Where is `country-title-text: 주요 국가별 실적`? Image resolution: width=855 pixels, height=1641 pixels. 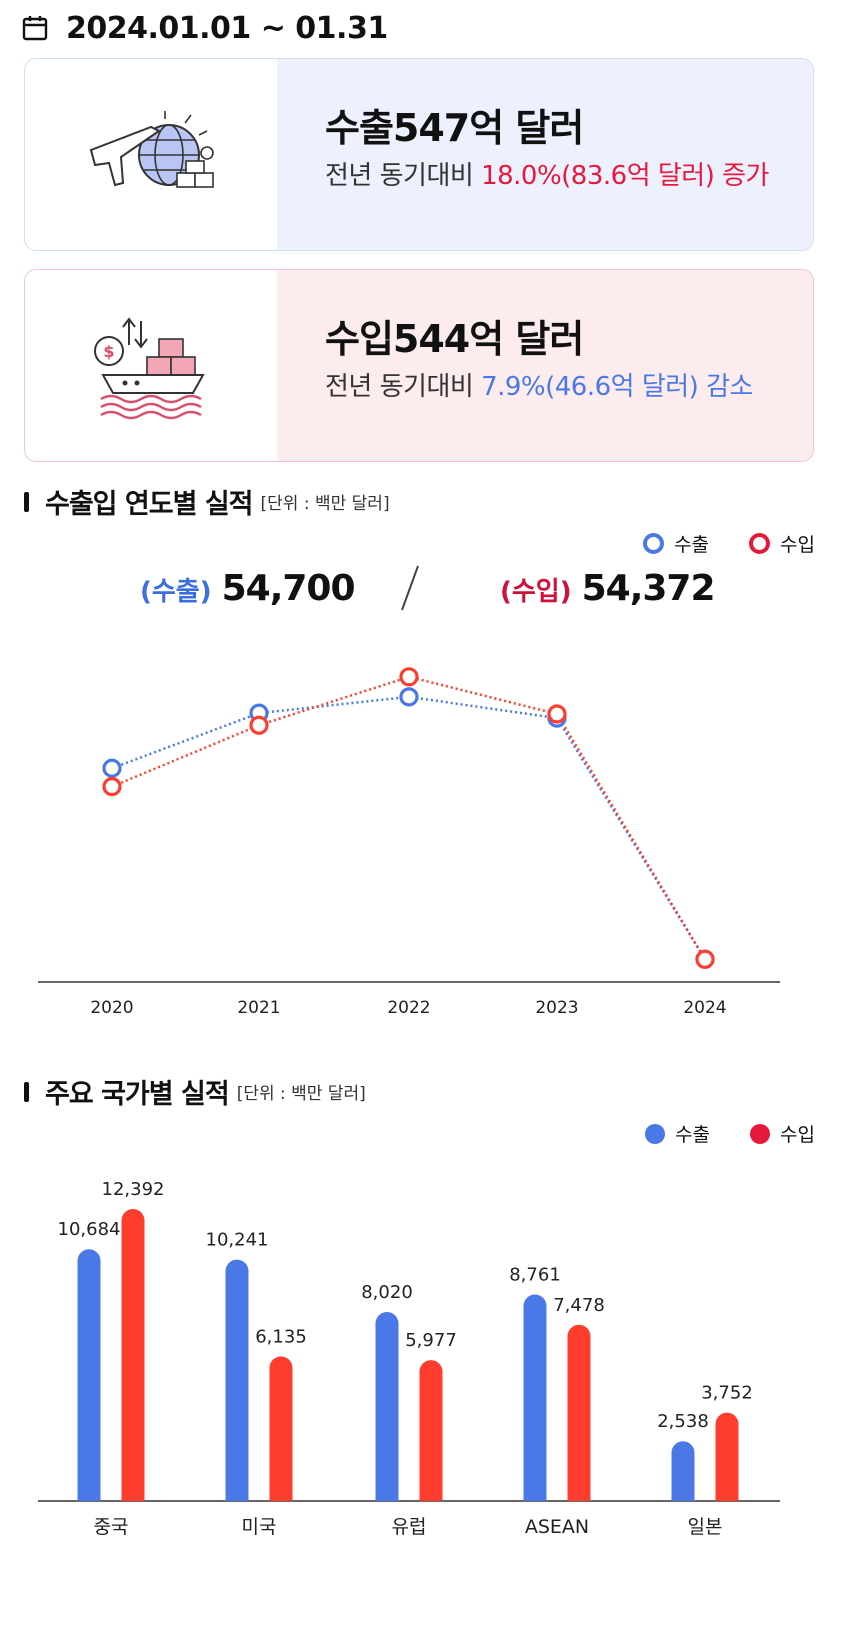
country-title-text: 주요 국가별 실적 is located at coordinates (137, 1091).